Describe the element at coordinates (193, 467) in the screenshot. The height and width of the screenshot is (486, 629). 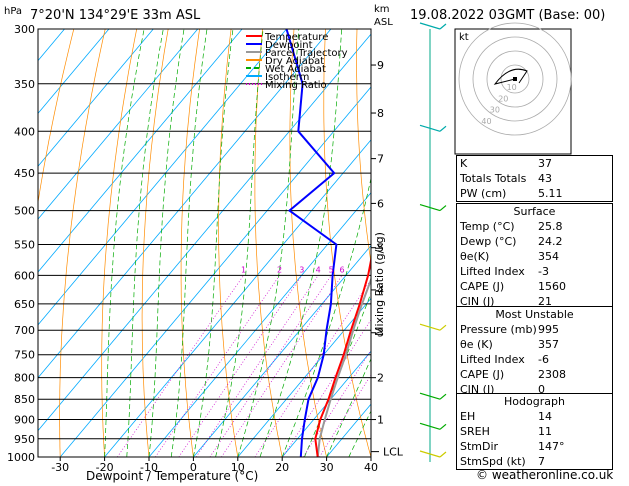
I see `temp-tick-label: 0` at that location.